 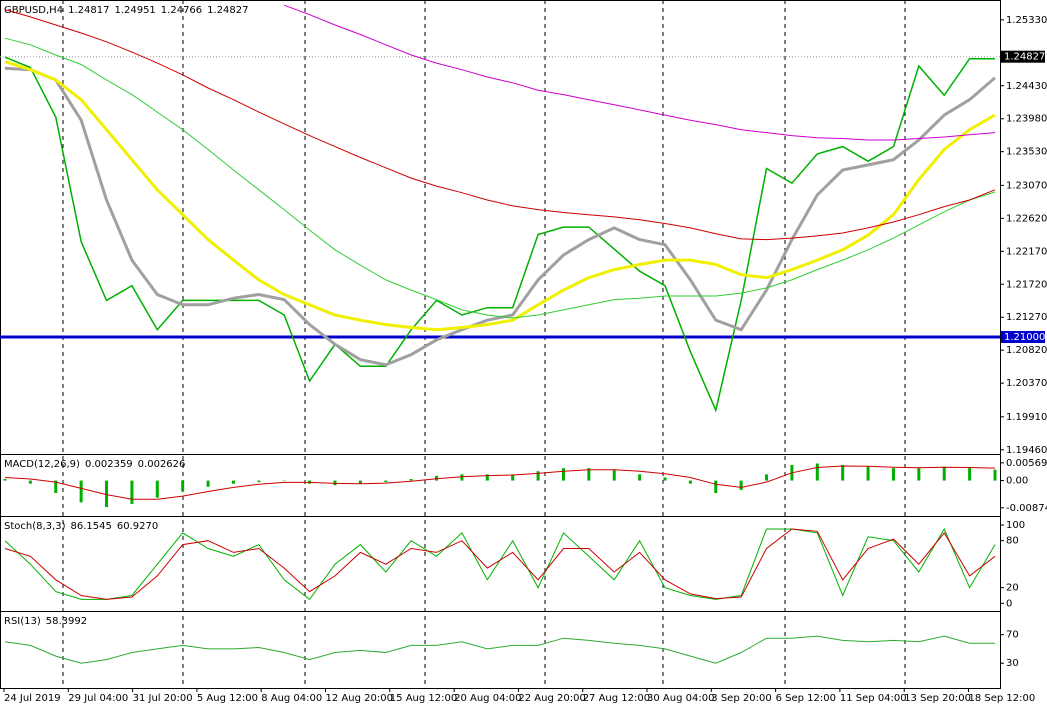 What do you see at coordinates (1026, 450) in the screenshot?
I see `y-tick-label: 1.19460` at bounding box center [1026, 450].